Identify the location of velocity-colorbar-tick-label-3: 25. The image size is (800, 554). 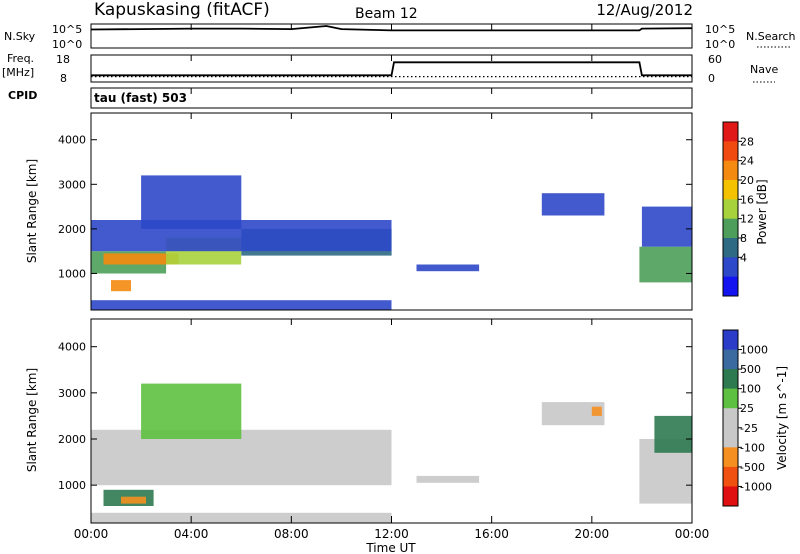
(747, 408).